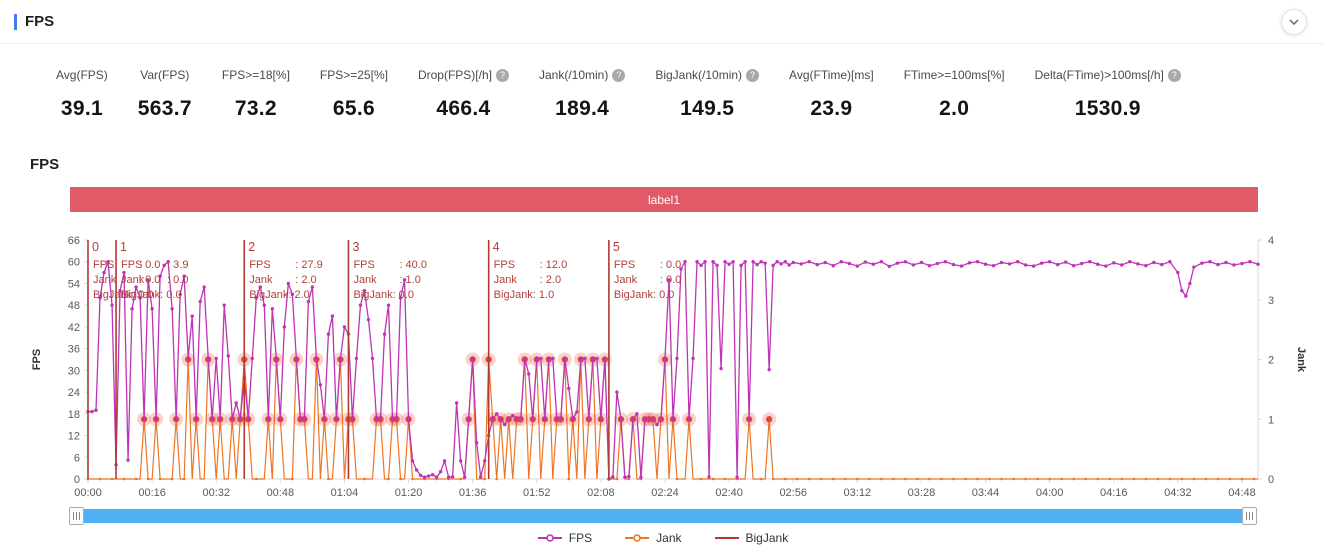  I want to click on svg-text: 00:32, so click(216, 493).